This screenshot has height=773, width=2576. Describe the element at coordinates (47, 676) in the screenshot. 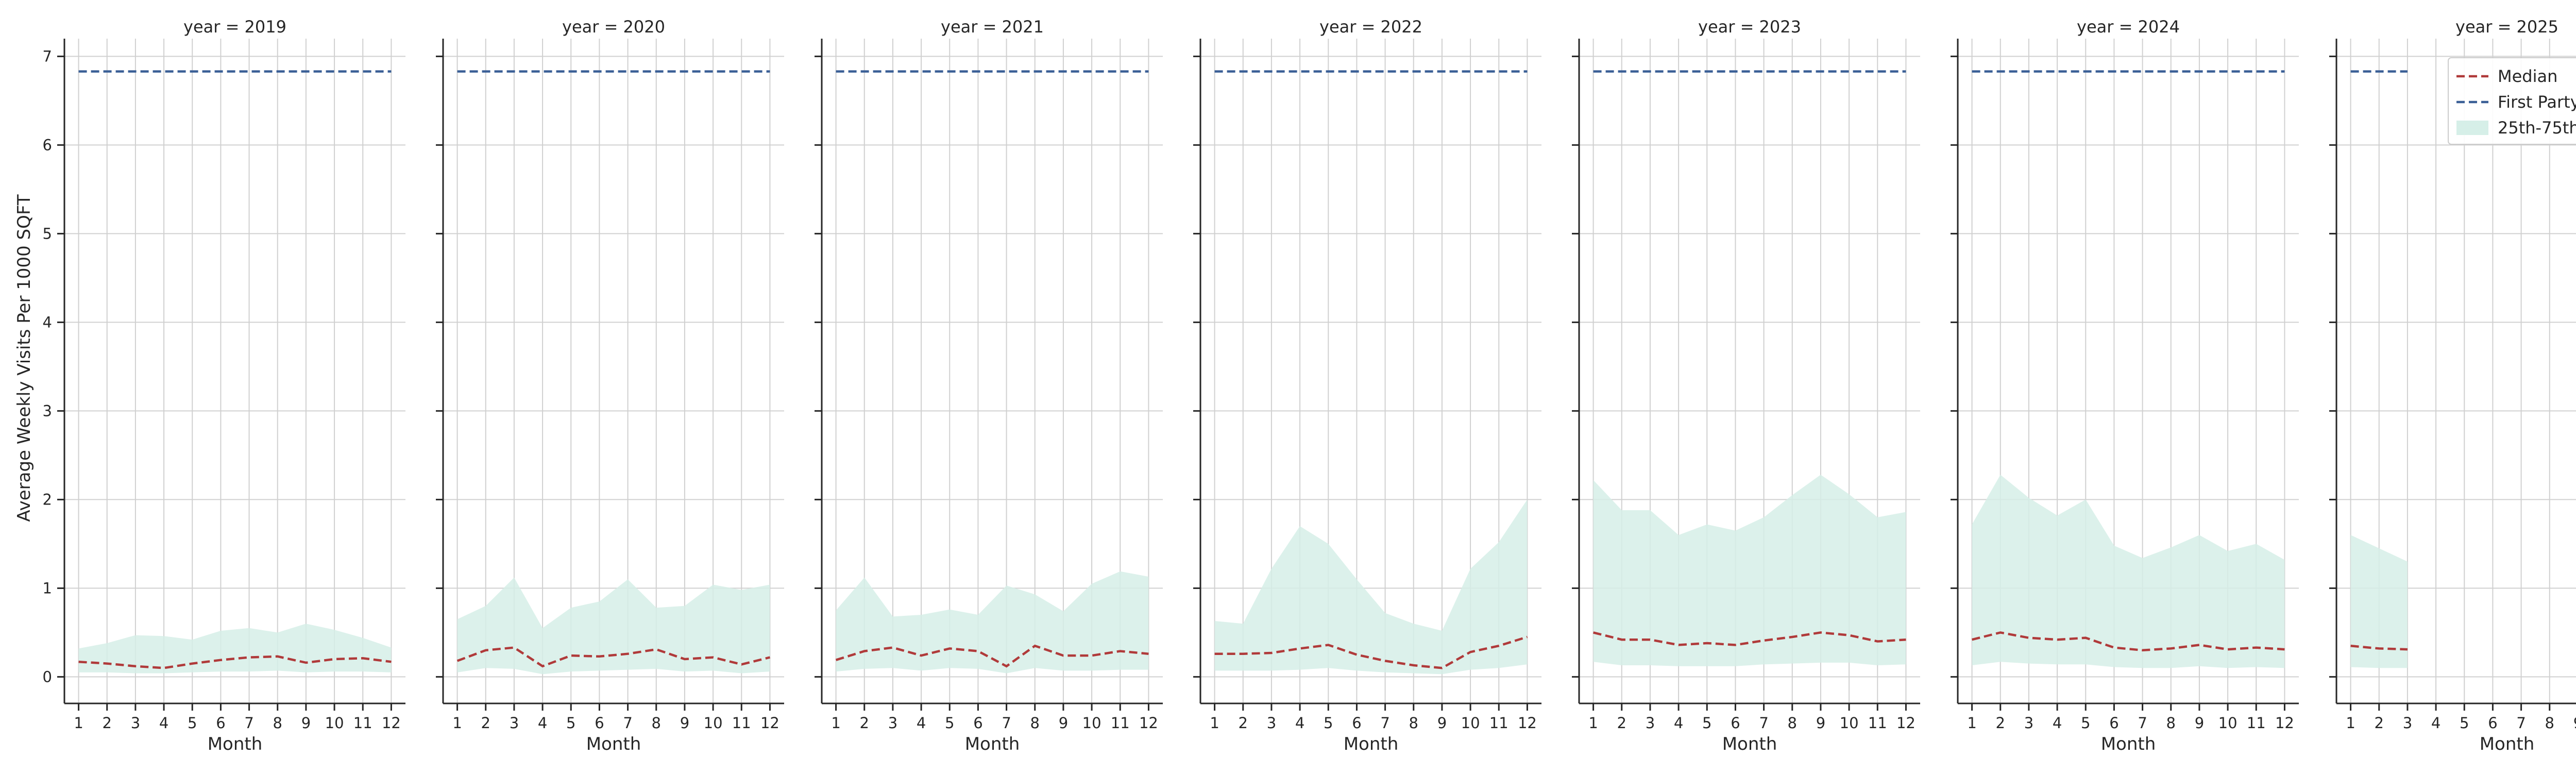

I see `y-tick-label: 0` at that location.